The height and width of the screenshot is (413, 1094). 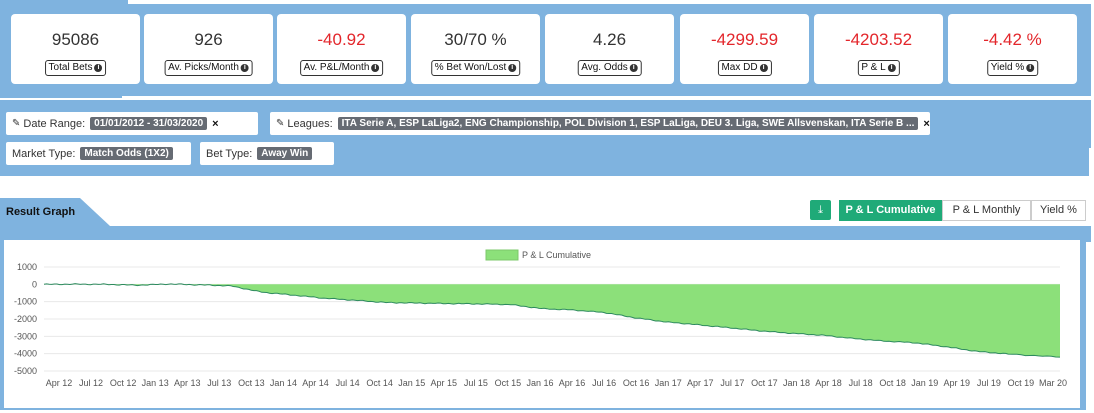 What do you see at coordinates (203, 67) in the screenshot?
I see `stat-label-text: Av. Picks/Month` at bounding box center [203, 67].